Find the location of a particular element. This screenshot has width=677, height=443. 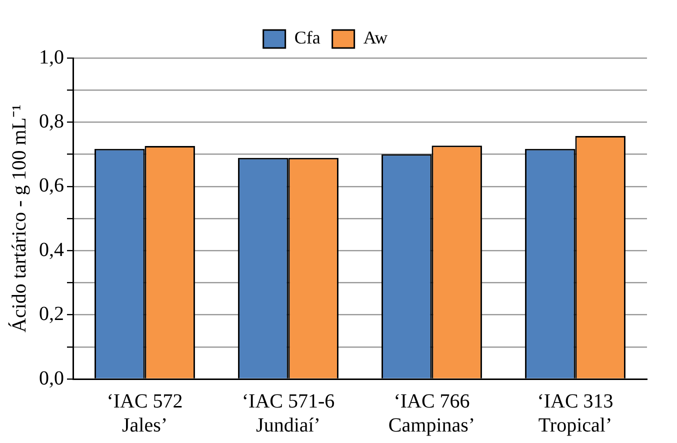

y-tick-label: 0,0 is located at coordinates (51, 378).